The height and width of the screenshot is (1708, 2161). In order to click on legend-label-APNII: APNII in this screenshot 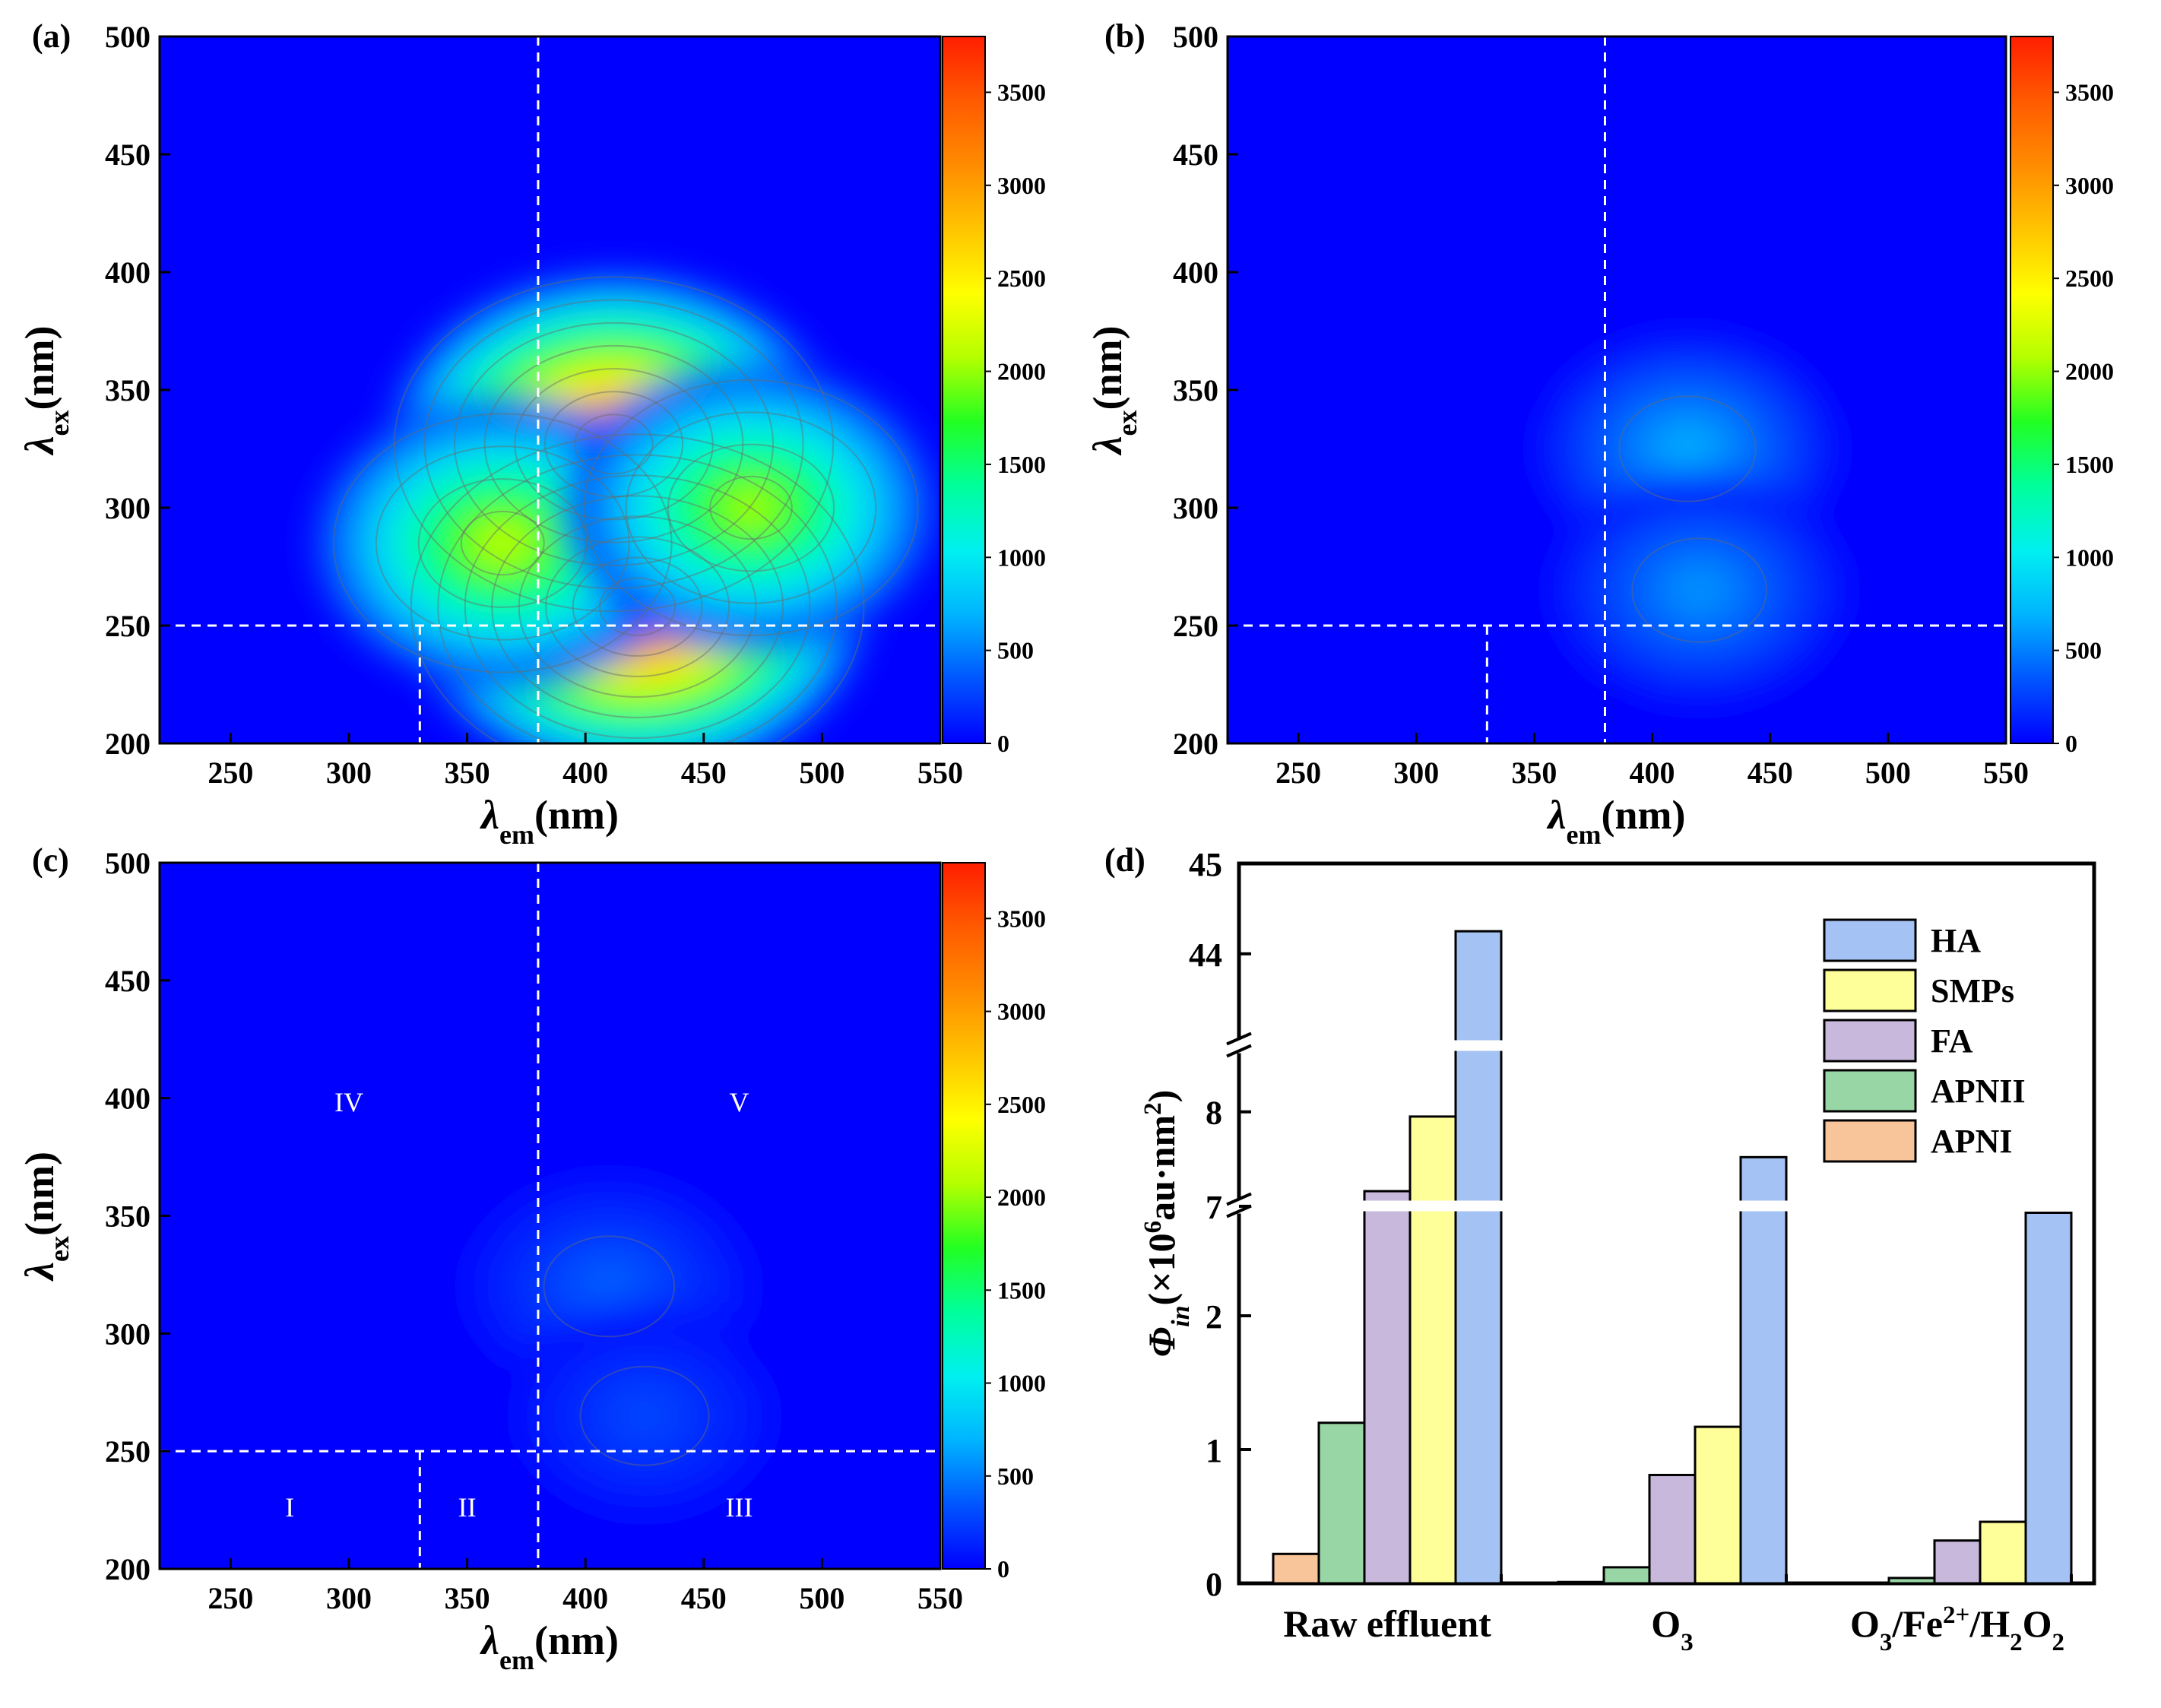, I will do `click(1978, 1091)`.